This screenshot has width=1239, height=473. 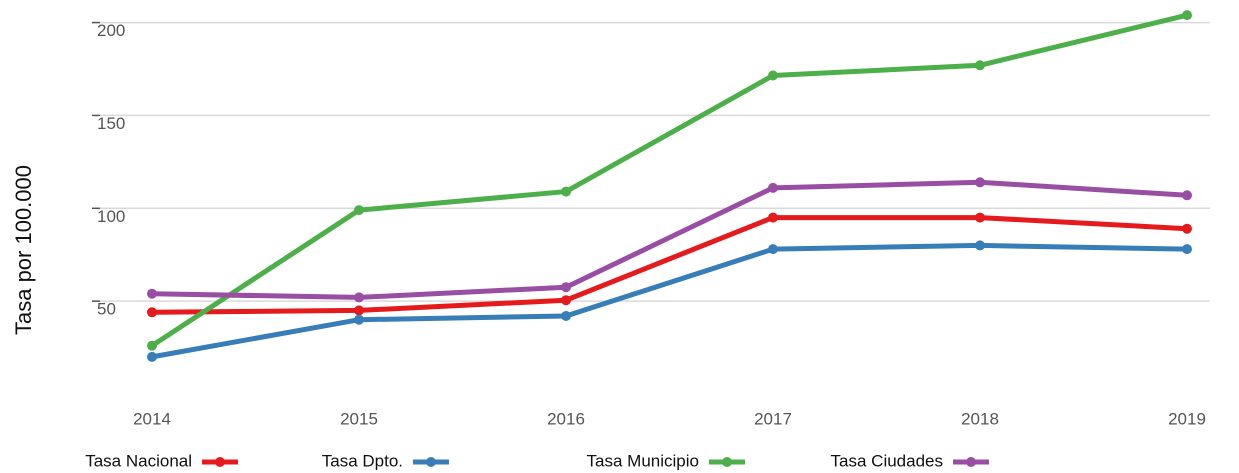 I want to click on x-tick-label: 2019, so click(x=1187, y=418).